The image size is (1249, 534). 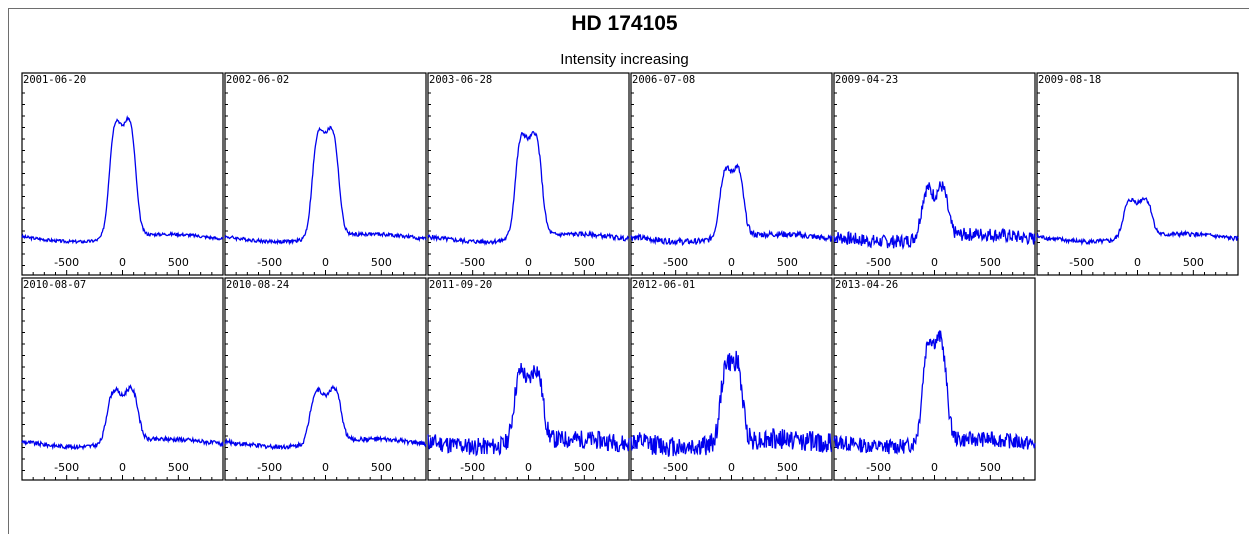 I want to click on panel-date-label: 2006-07-08, so click(x=663, y=80).